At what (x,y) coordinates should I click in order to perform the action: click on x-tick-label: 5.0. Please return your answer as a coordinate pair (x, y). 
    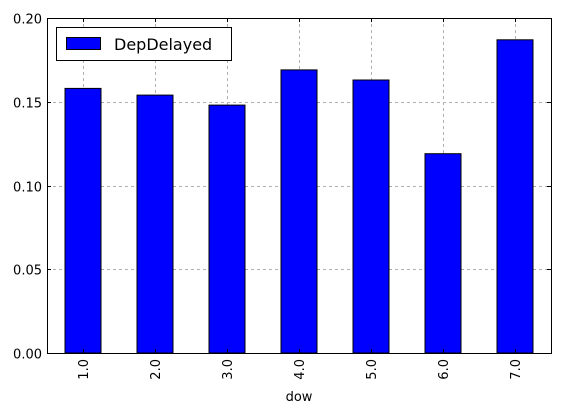
    Looking at the image, I should click on (372, 369).